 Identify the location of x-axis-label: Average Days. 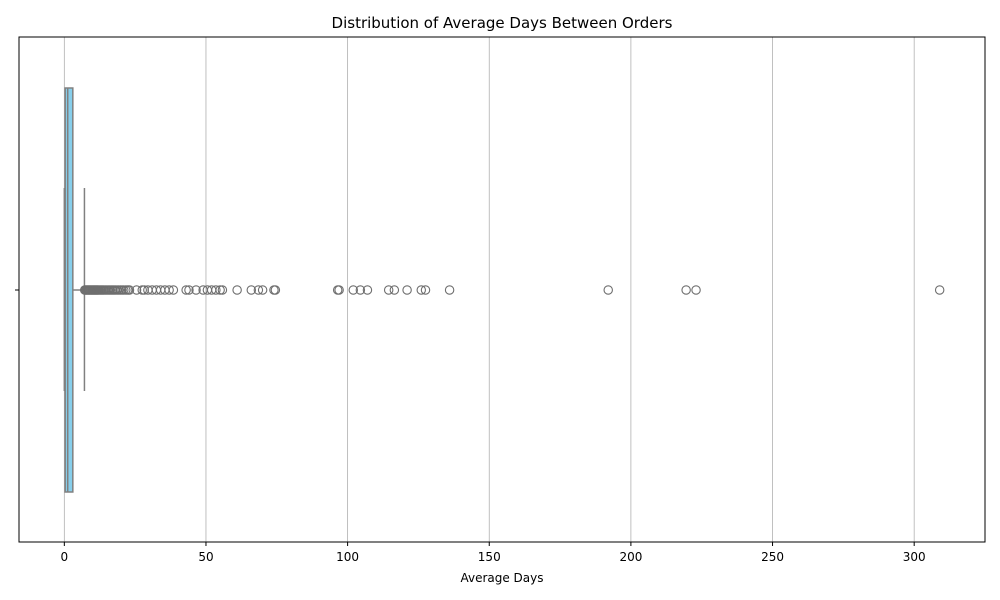
(501, 578).